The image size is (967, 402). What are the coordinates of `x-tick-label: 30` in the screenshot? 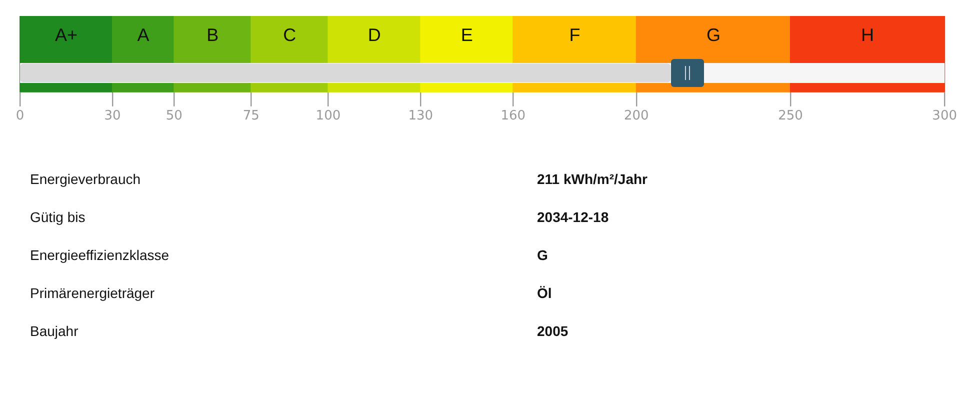 It's located at (112, 116).